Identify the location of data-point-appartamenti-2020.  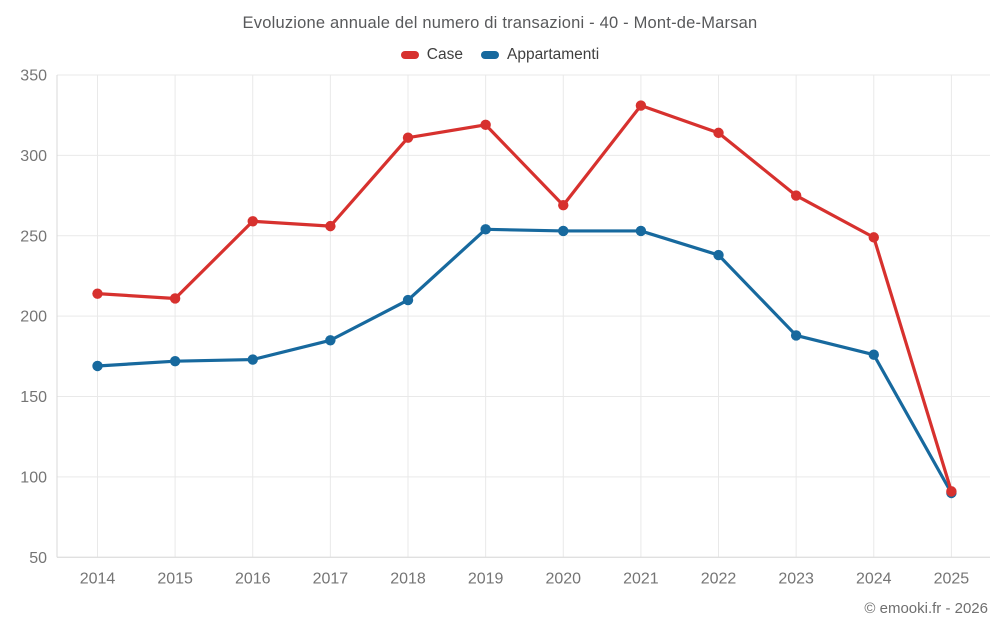
(563, 231).